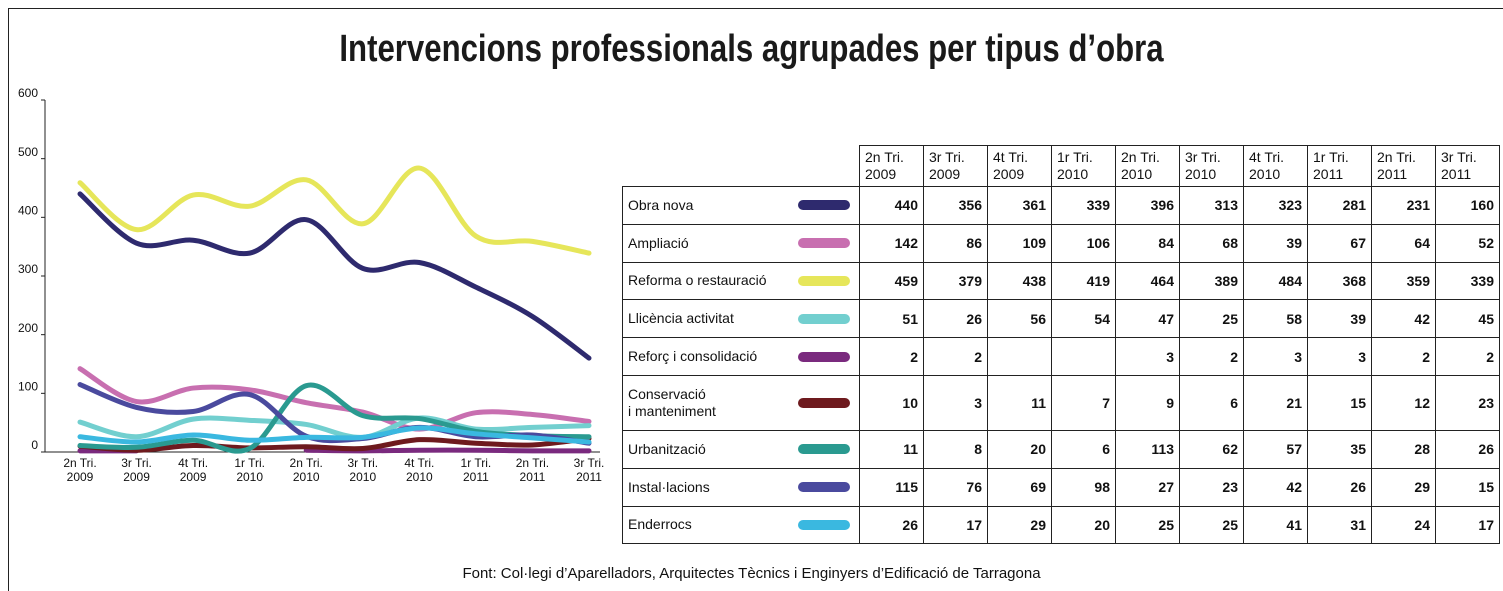 The image size is (1503, 591). Describe the element at coordinates (1061, 487) in the screenshot. I see `table-row: Instal·lacions 115 76 69 98 27 23 42 26 29 15` at that location.